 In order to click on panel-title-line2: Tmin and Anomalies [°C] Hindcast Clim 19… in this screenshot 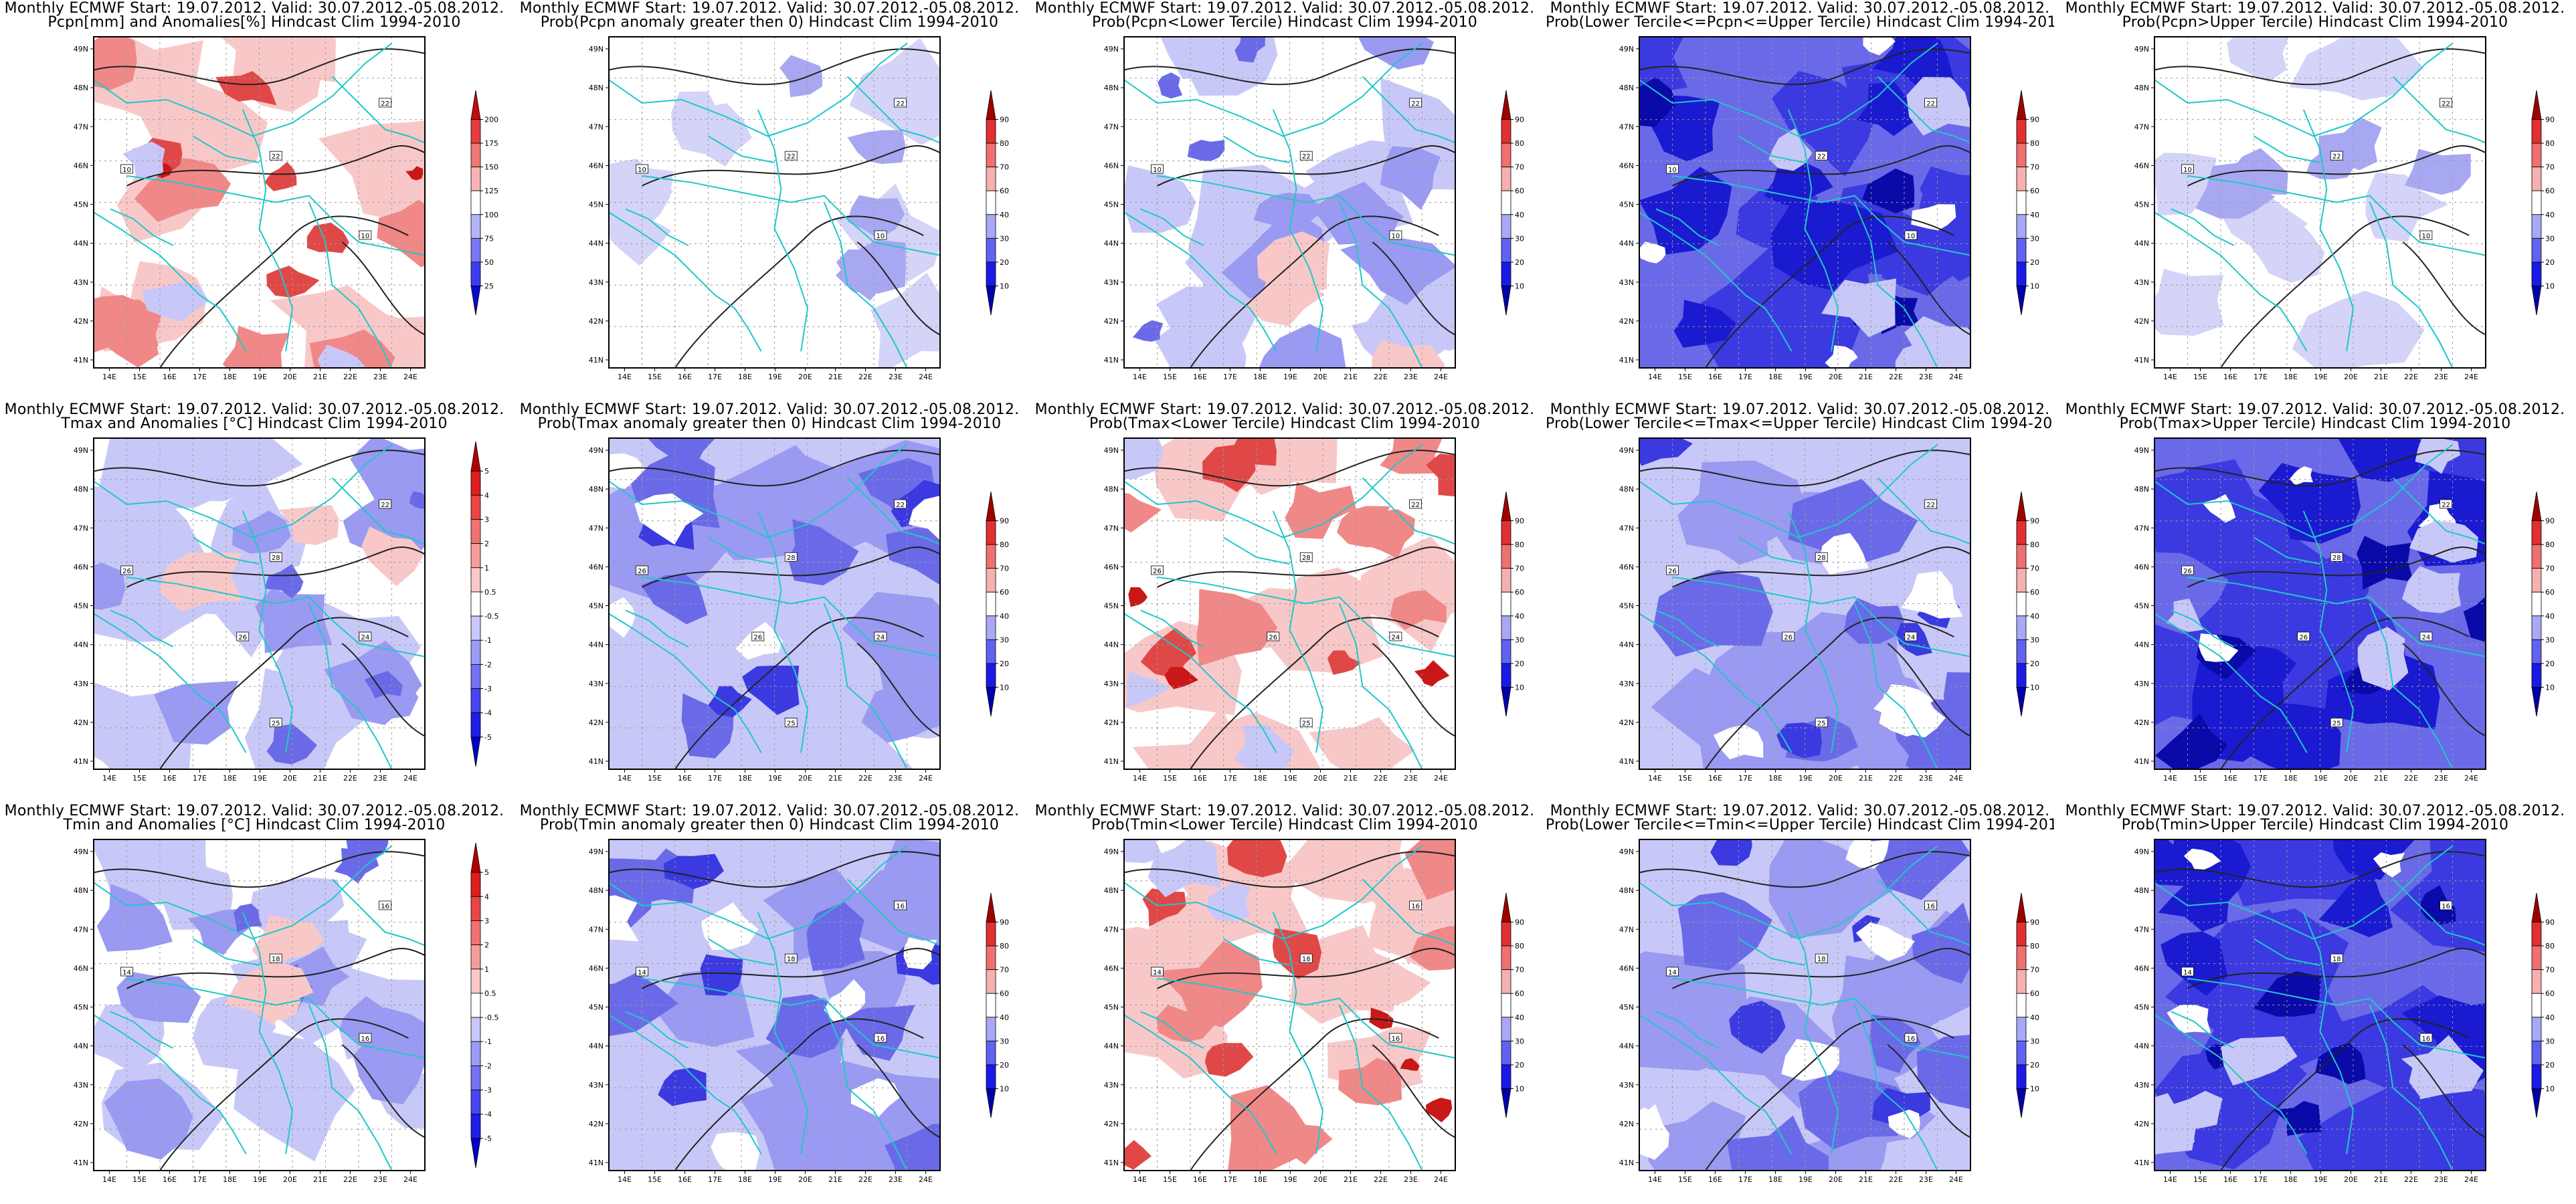, I will do `click(255, 825)`.